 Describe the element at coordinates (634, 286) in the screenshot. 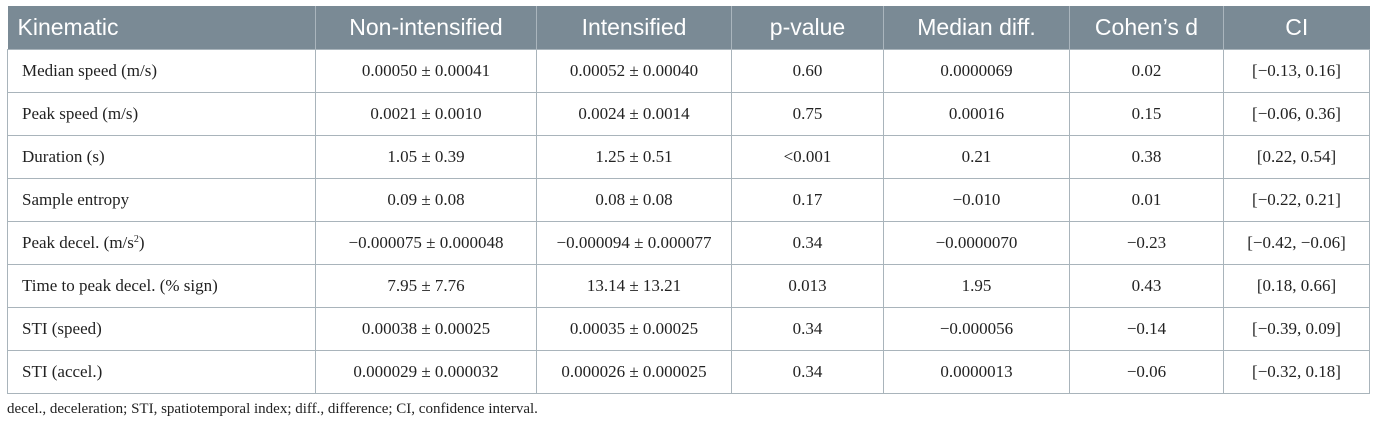

I see `cell-intensified: 13.14 ± 13.21` at that location.